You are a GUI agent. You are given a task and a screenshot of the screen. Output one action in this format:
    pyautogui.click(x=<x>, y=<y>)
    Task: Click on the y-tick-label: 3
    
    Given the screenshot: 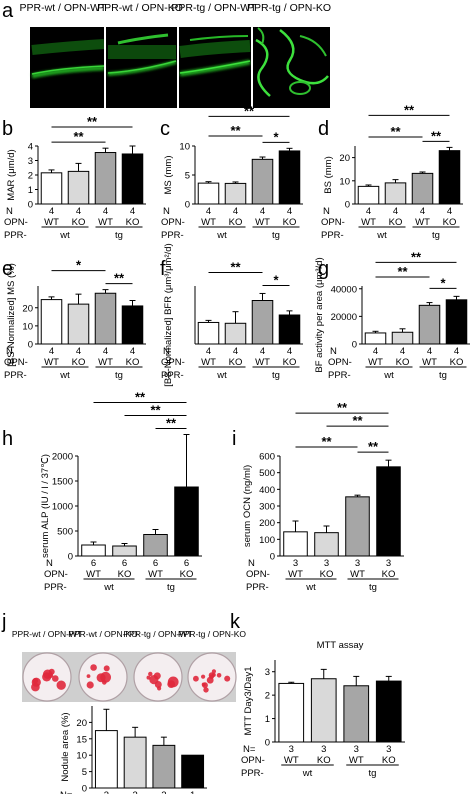 What is the action you would take?
    pyautogui.click(x=267, y=672)
    